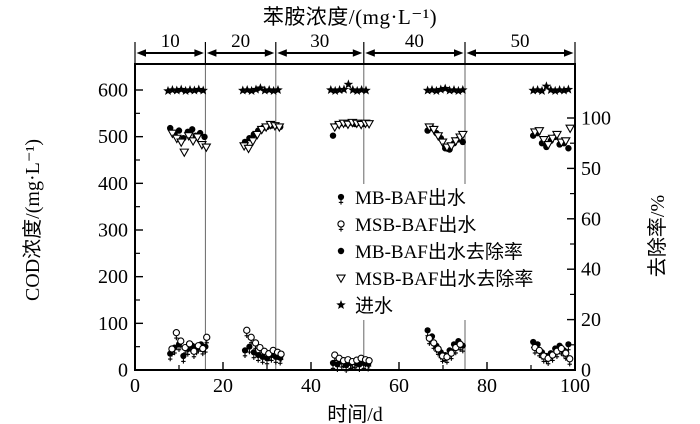 The height and width of the screenshot is (424, 700). Describe the element at coordinates (520, 41) in the screenshot. I see `svg-text: 50` at that location.